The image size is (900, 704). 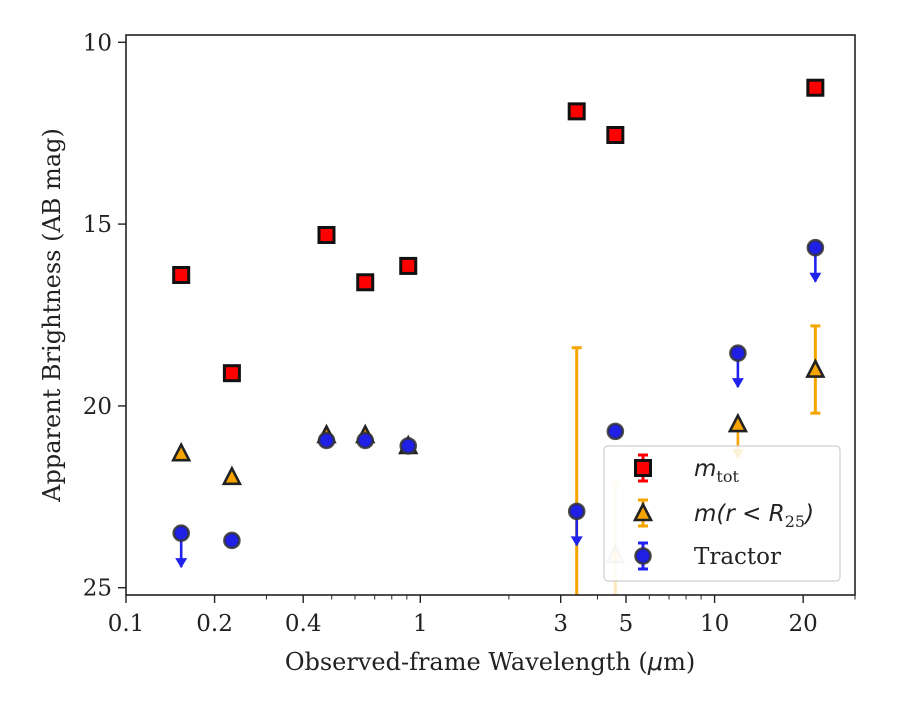 What do you see at coordinates (214, 624) in the screenshot?
I see `x-tick-label: 0.2` at bounding box center [214, 624].